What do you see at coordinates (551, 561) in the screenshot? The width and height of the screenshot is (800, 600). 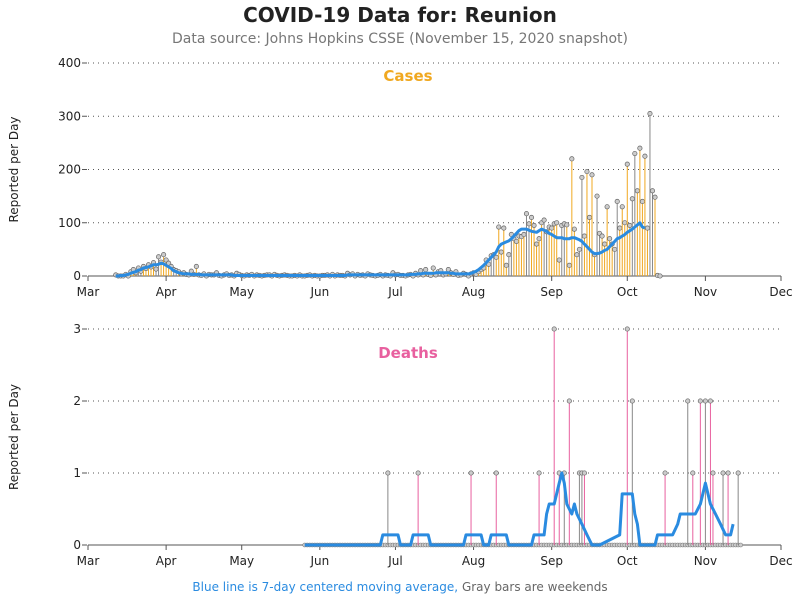 I see `x-tick-label: Sep` at bounding box center [551, 561].